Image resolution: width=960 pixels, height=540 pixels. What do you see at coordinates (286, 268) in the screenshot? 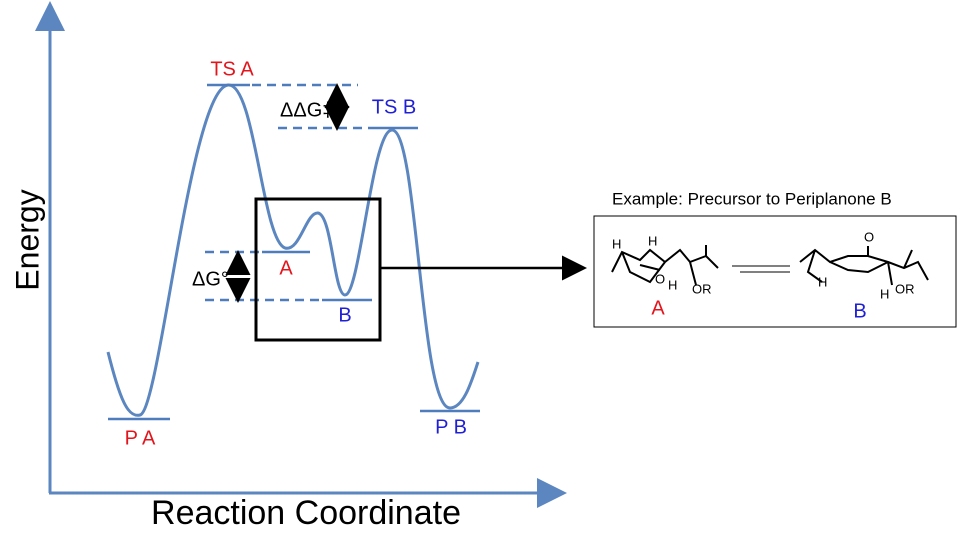
I see `state-label: A` at bounding box center [286, 268].